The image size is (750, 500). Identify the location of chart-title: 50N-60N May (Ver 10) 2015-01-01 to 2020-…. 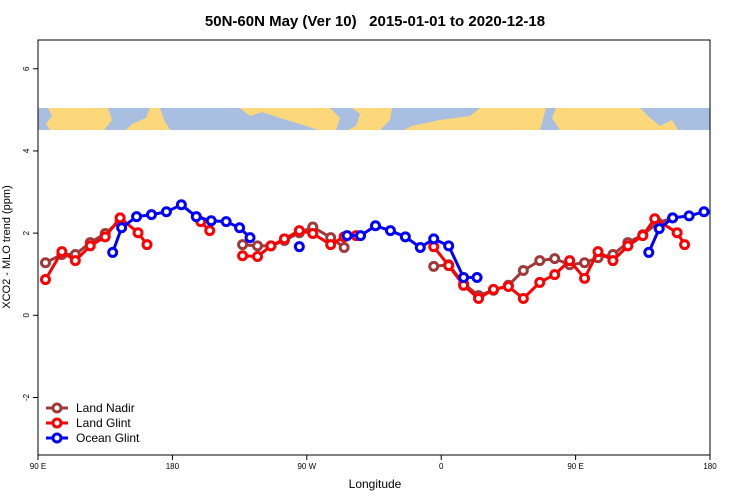
(375, 21).